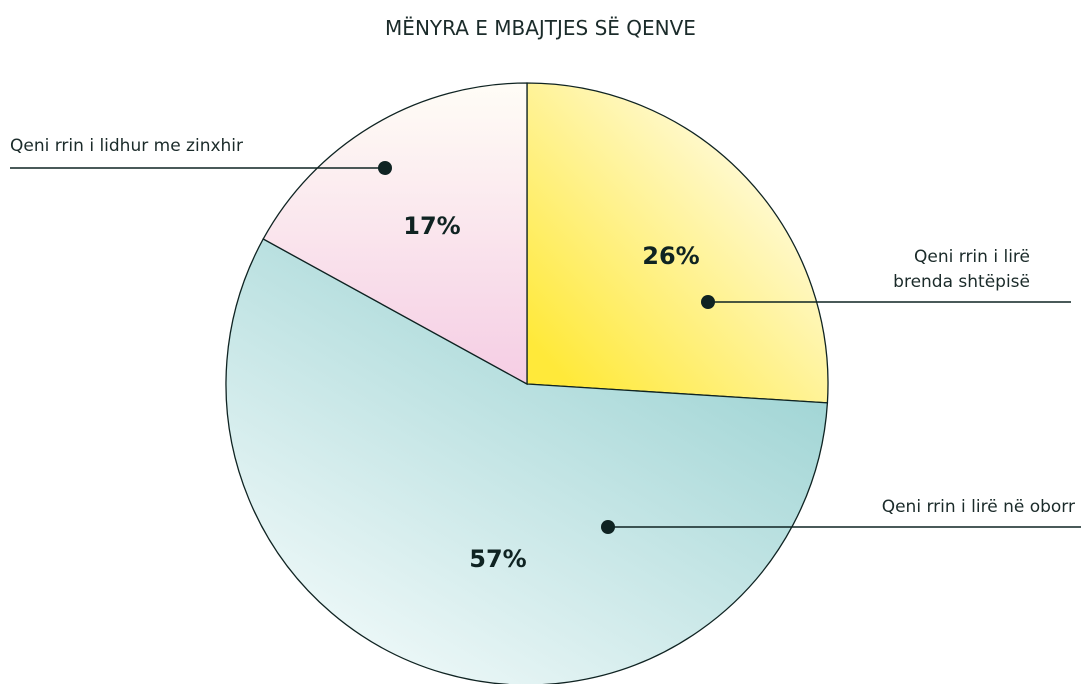  What do you see at coordinates (961, 269) in the screenshot?
I see `legend-label: Qeni rrin i lirë brenda shtëpisë` at bounding box center [961, 269].